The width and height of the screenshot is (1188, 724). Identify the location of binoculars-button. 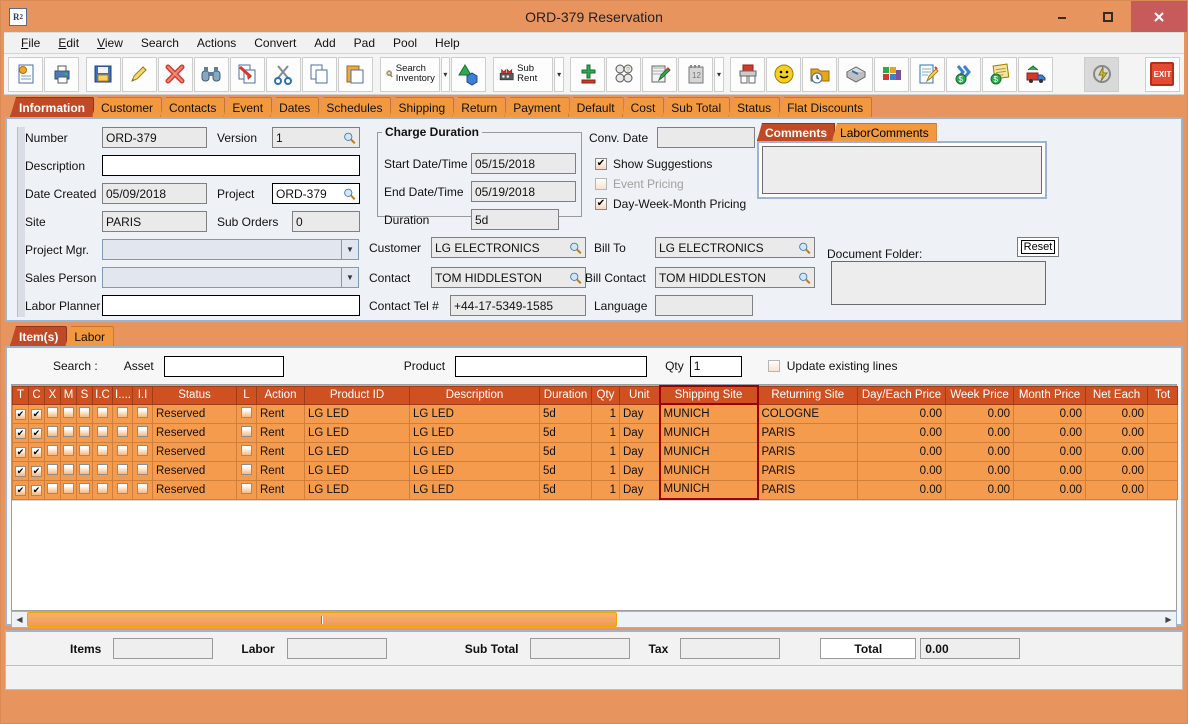
(211, 74).